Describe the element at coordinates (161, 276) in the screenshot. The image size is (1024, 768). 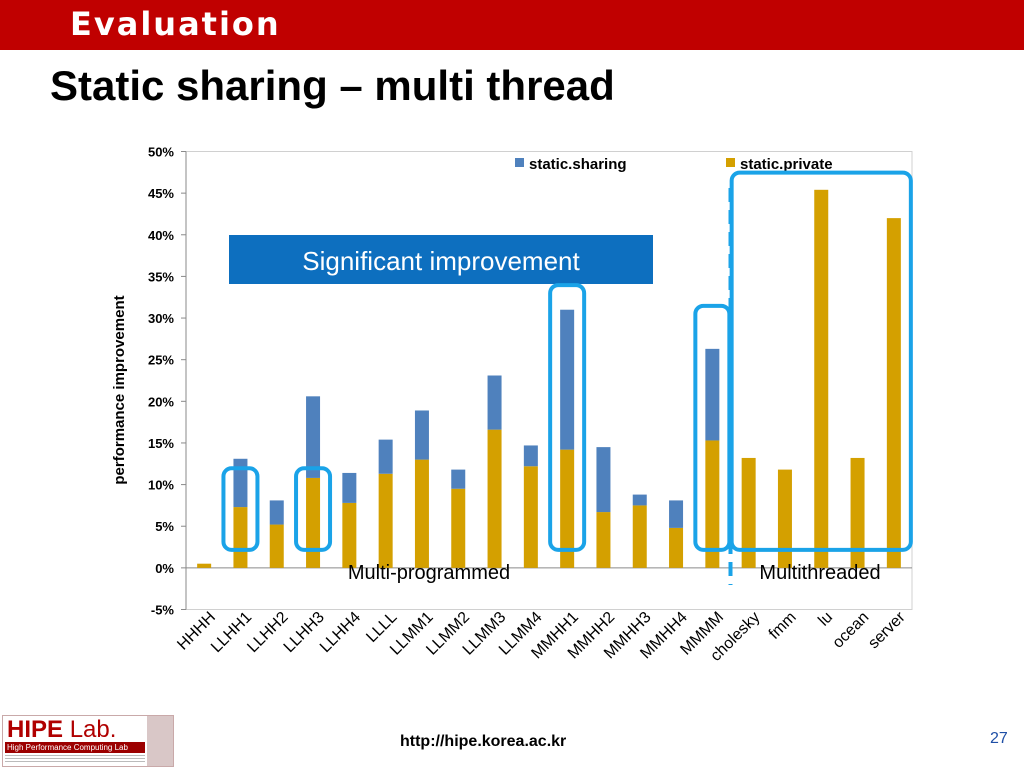
I see `y-tick-label: 35%` at that location.